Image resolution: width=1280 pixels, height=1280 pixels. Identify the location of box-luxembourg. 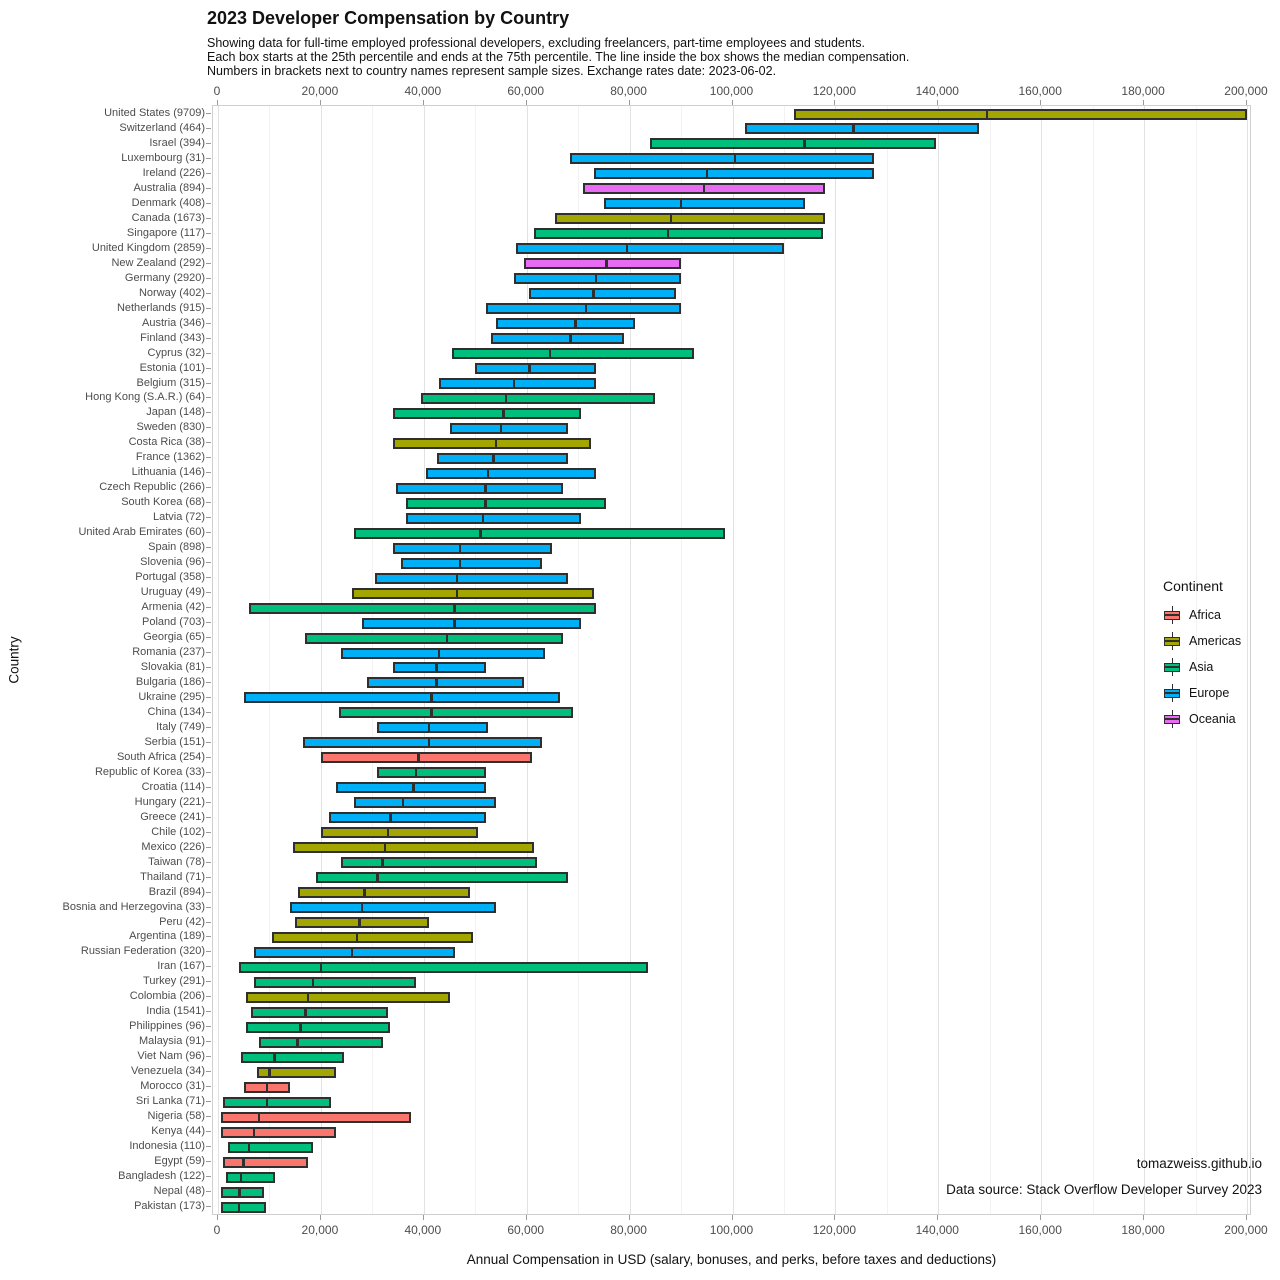
(722, 159).